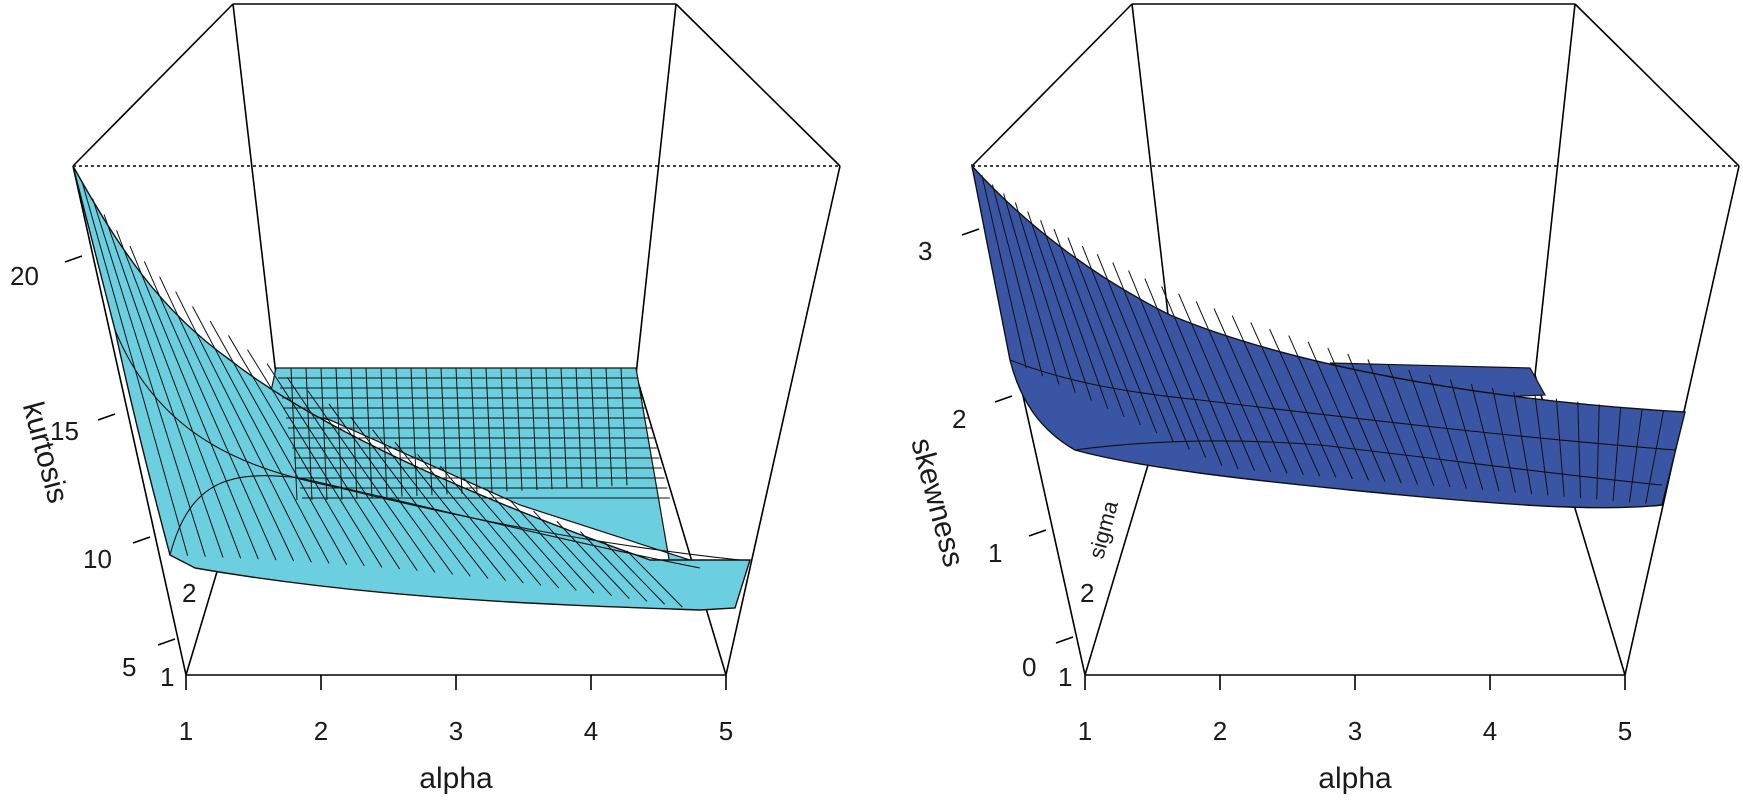 The image size is (1743, 800). I want to click on kurtosis-z-tick-15: 15, so click(64, 431).